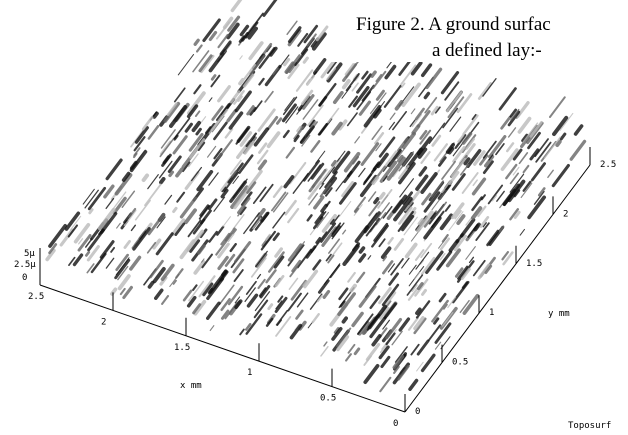 The image size is (628, 435). Describe the element at coordinates (25, 265) in the screenshot. I see `z-tick-label: 2.5µ` at that location.